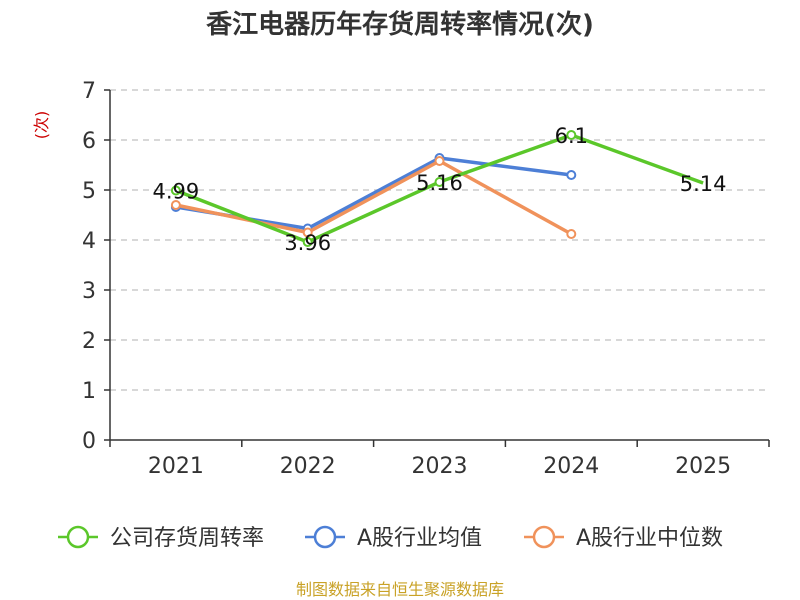 The height and width of the screenshot is (600, 800). Describe the element at coordinates (419, 538) in the screenshot. I see `legend-label: A股行业均值` at that location.